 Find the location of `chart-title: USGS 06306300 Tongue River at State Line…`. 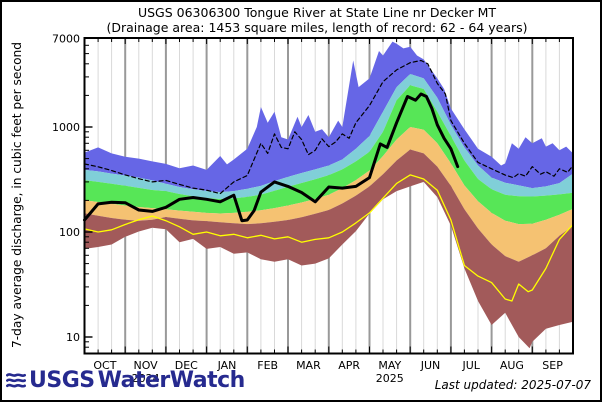

chart-title: USGS 06306300 Tongue River at State Line… is located at coordinates (317, 12).